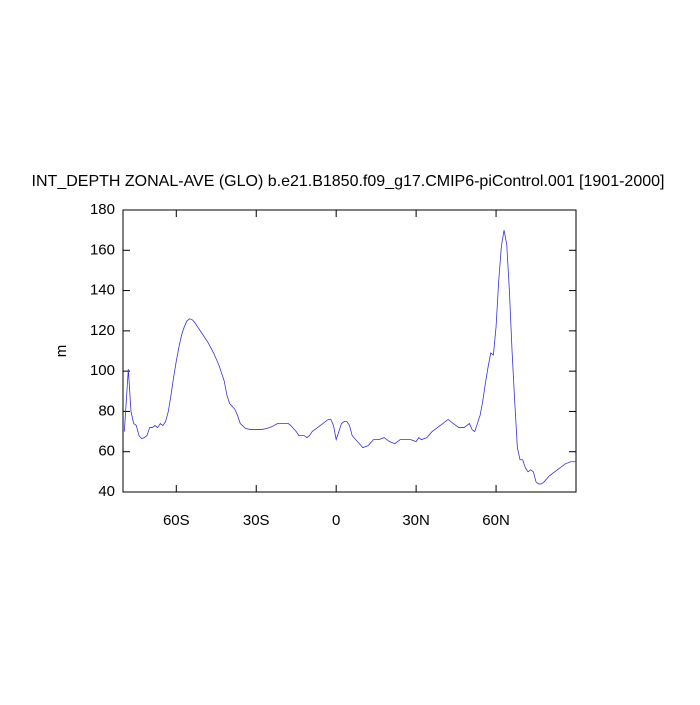 The height and width of the screenshot is (705, 700). Describe the element at coordinates (256, 520) in the screenshot. I see `x-tick-label: 30S` at that location.